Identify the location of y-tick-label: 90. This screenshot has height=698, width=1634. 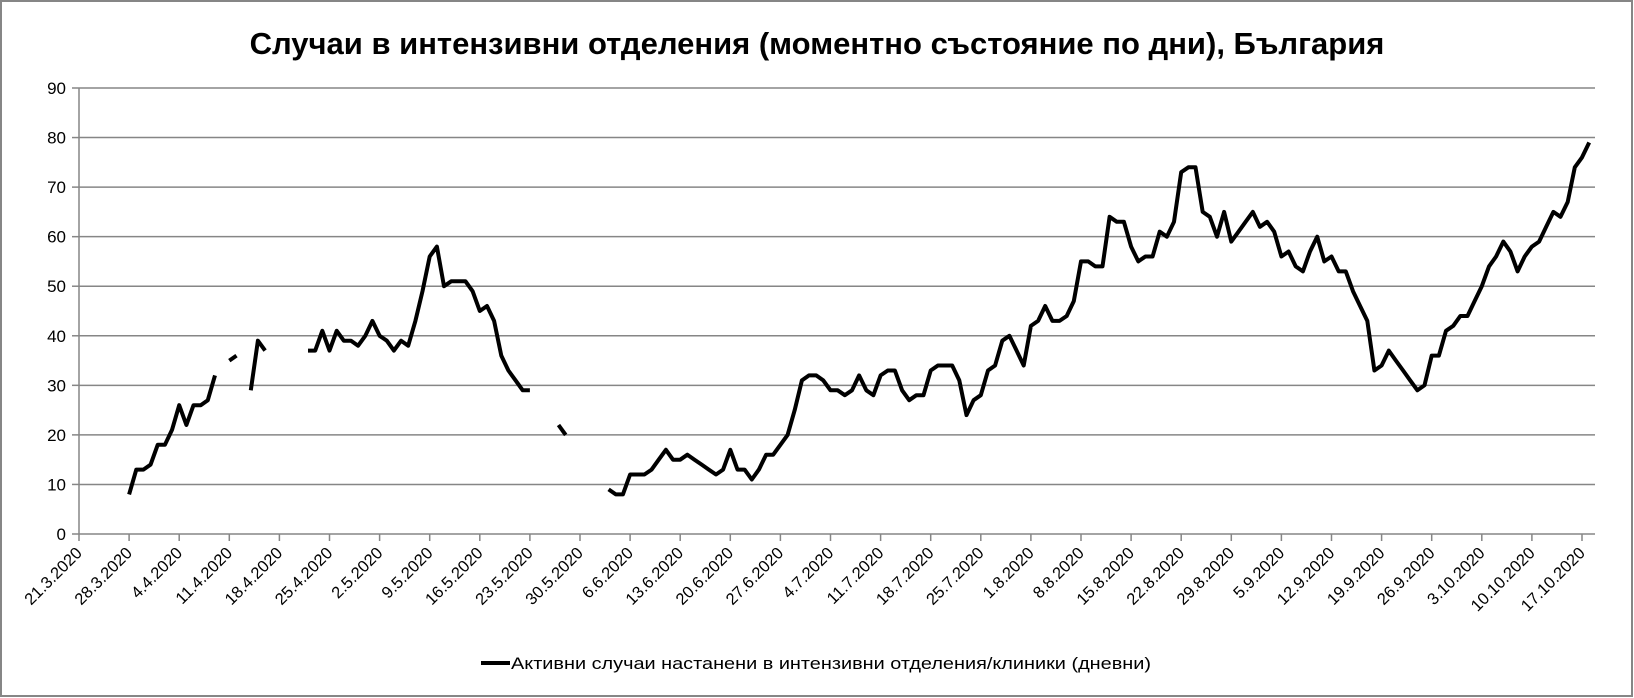
(56, 88).